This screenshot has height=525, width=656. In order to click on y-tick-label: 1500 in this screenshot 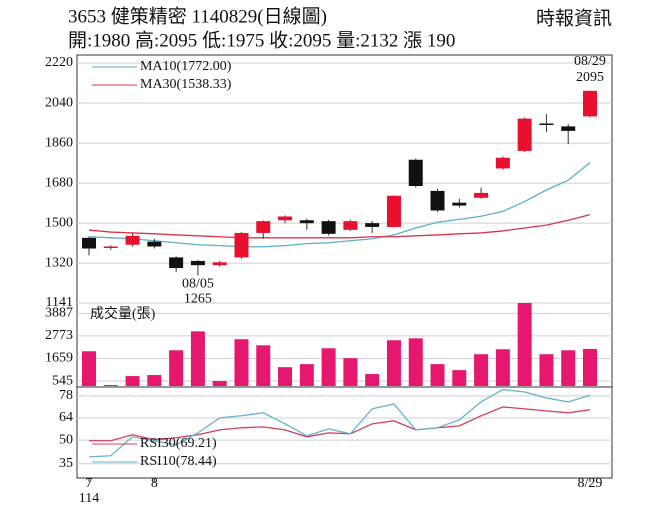, I will do `click(59, 222)`.